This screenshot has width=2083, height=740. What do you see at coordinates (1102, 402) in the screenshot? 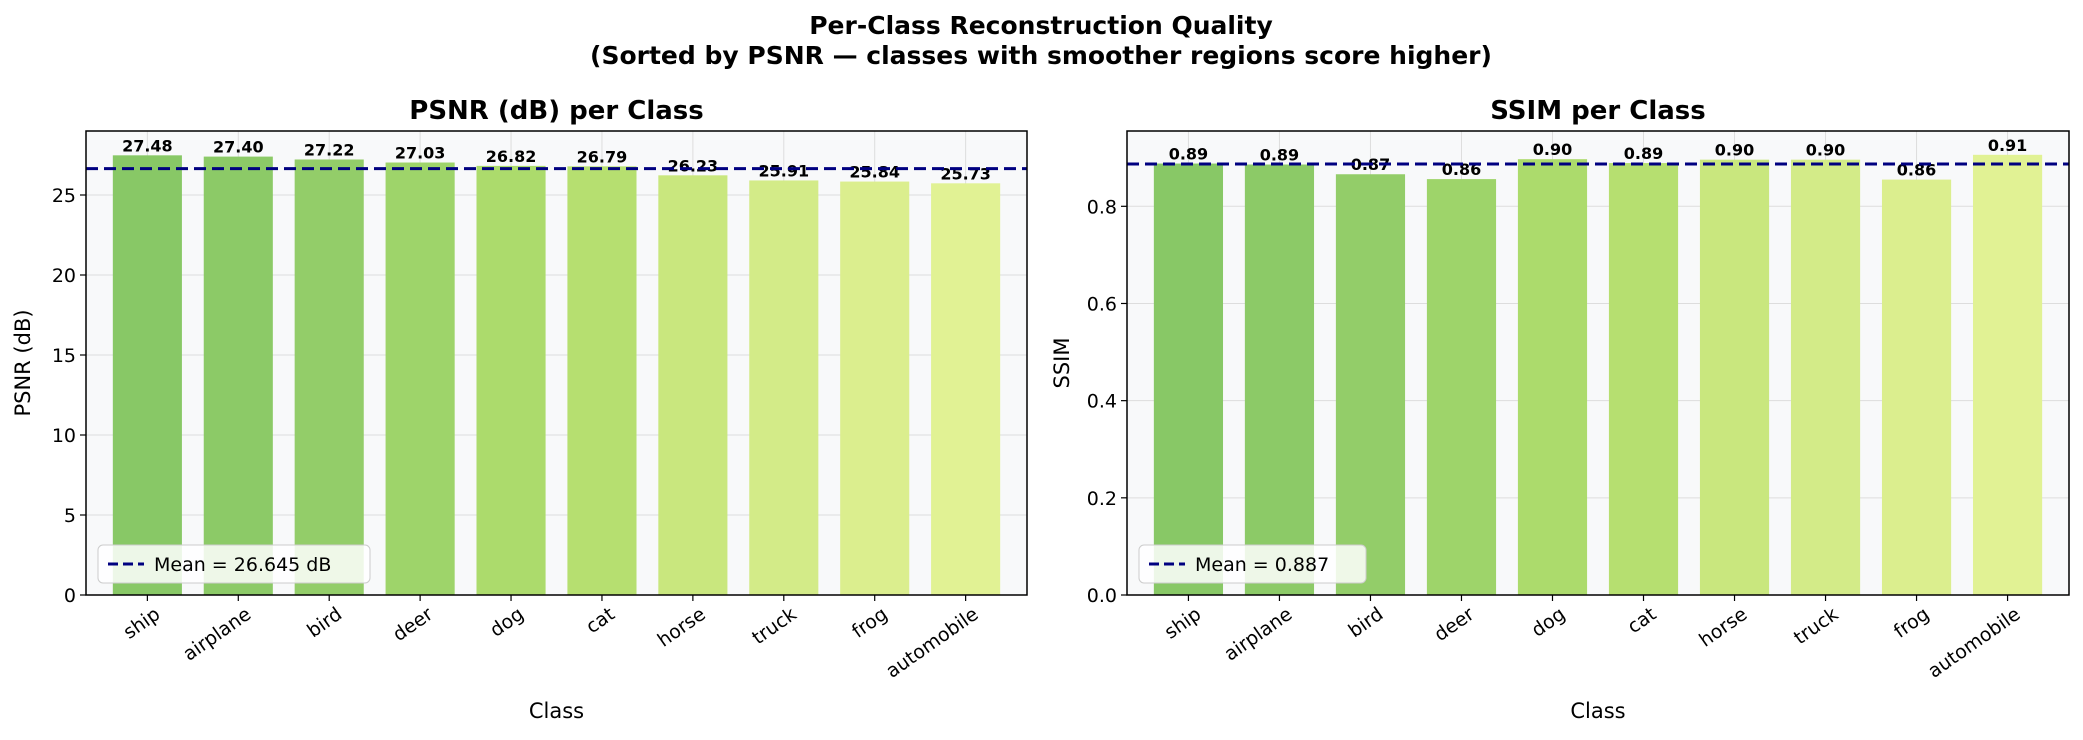
I see `y-tick-label: 0.4` at bounding box center [1102, 402].